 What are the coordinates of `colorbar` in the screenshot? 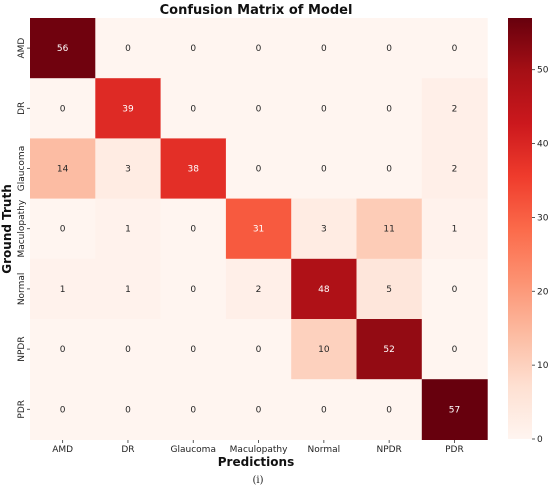 It's located at (520, 228).